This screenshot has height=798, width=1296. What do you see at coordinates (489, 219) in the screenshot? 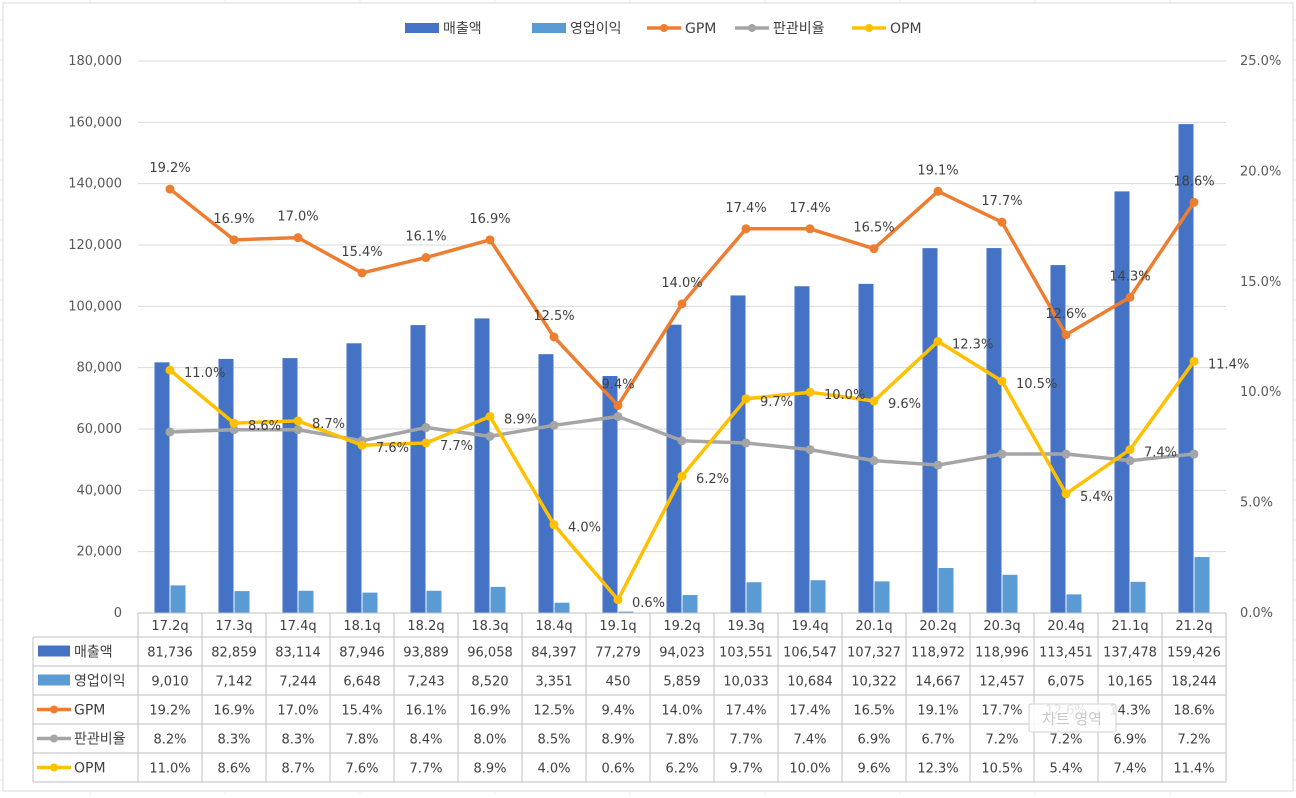
I see `gpm-data-label: 16.9%` at bounding box center [489, 219].